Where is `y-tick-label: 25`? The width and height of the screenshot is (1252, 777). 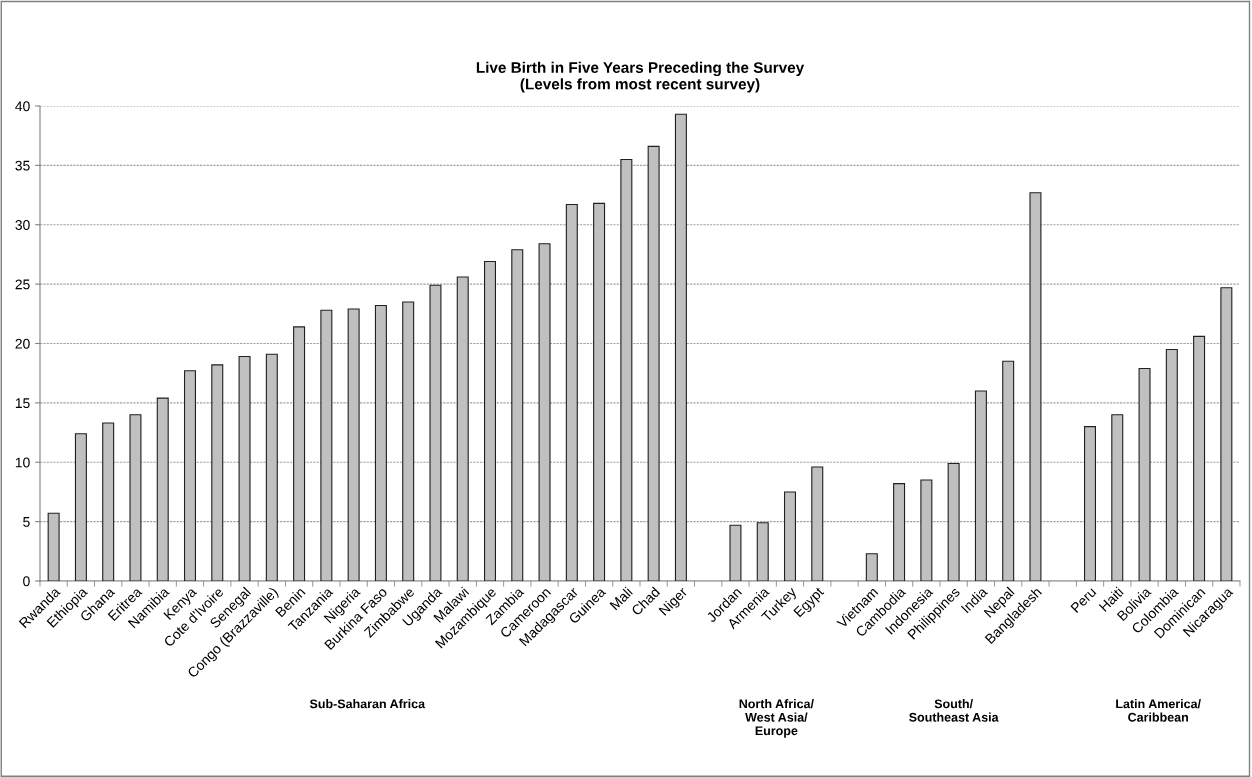 y-tick-label: 25 is located at coordinates (22, 284).